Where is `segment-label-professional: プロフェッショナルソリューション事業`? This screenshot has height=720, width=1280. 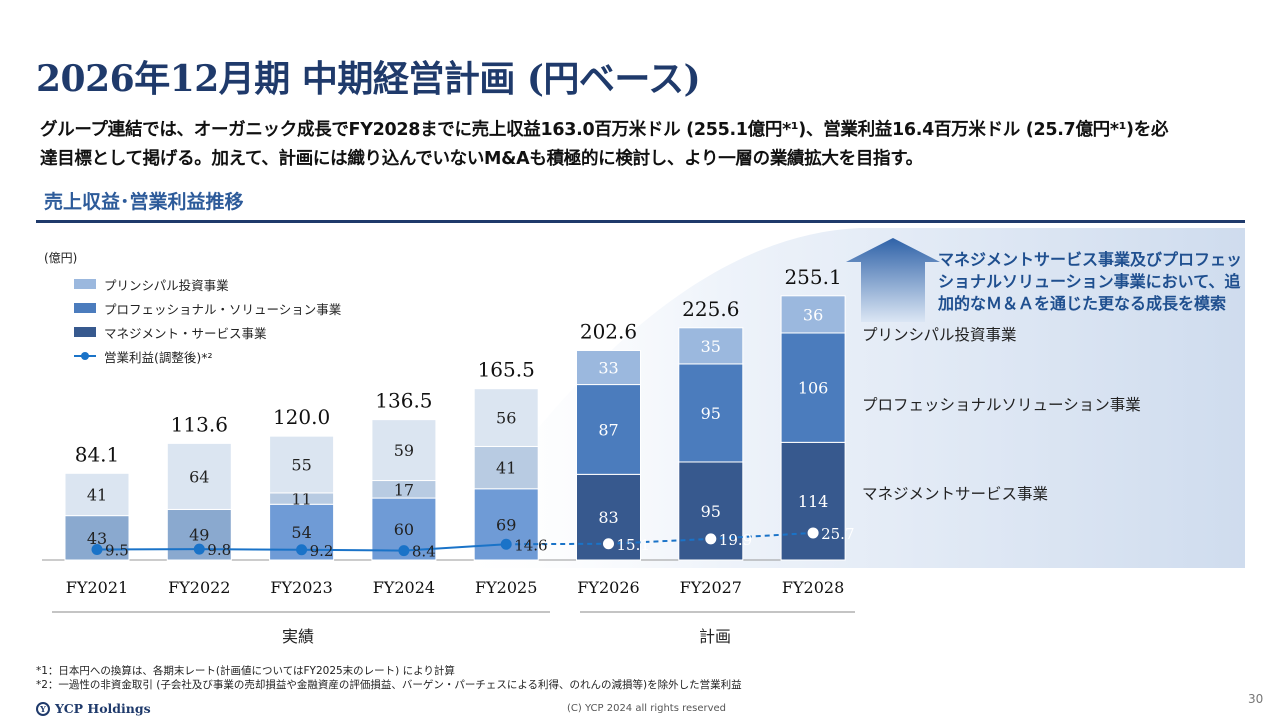
segment-label-professional: プロフェッショナルソリューション事業 is located at coordinates (1001, 405).